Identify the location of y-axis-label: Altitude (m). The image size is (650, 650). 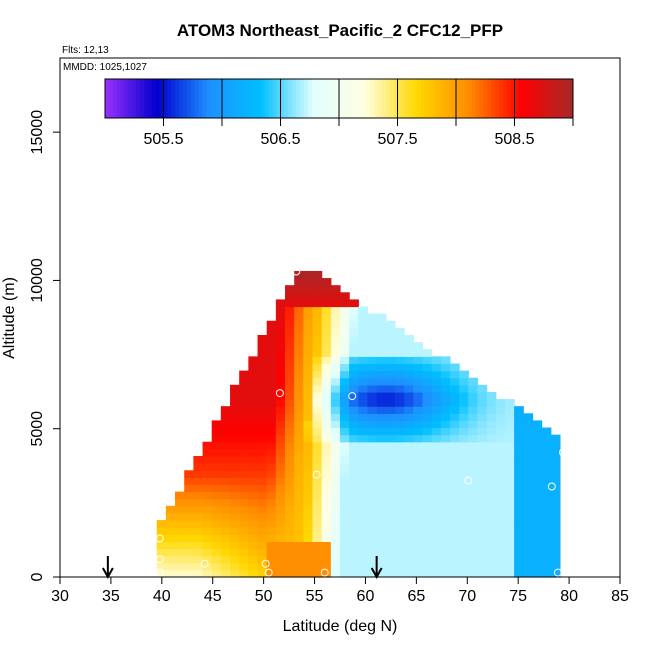
(9, 318).